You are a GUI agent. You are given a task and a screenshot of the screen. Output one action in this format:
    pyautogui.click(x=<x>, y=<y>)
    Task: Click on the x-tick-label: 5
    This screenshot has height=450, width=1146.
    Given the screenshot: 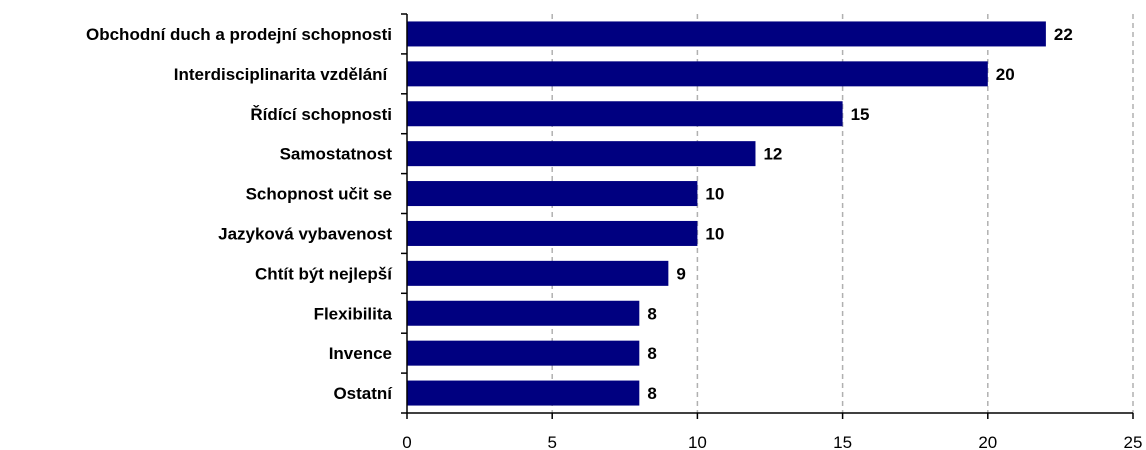 What is the action you would take?
    pyautogui.click(x=551, y=441)
    